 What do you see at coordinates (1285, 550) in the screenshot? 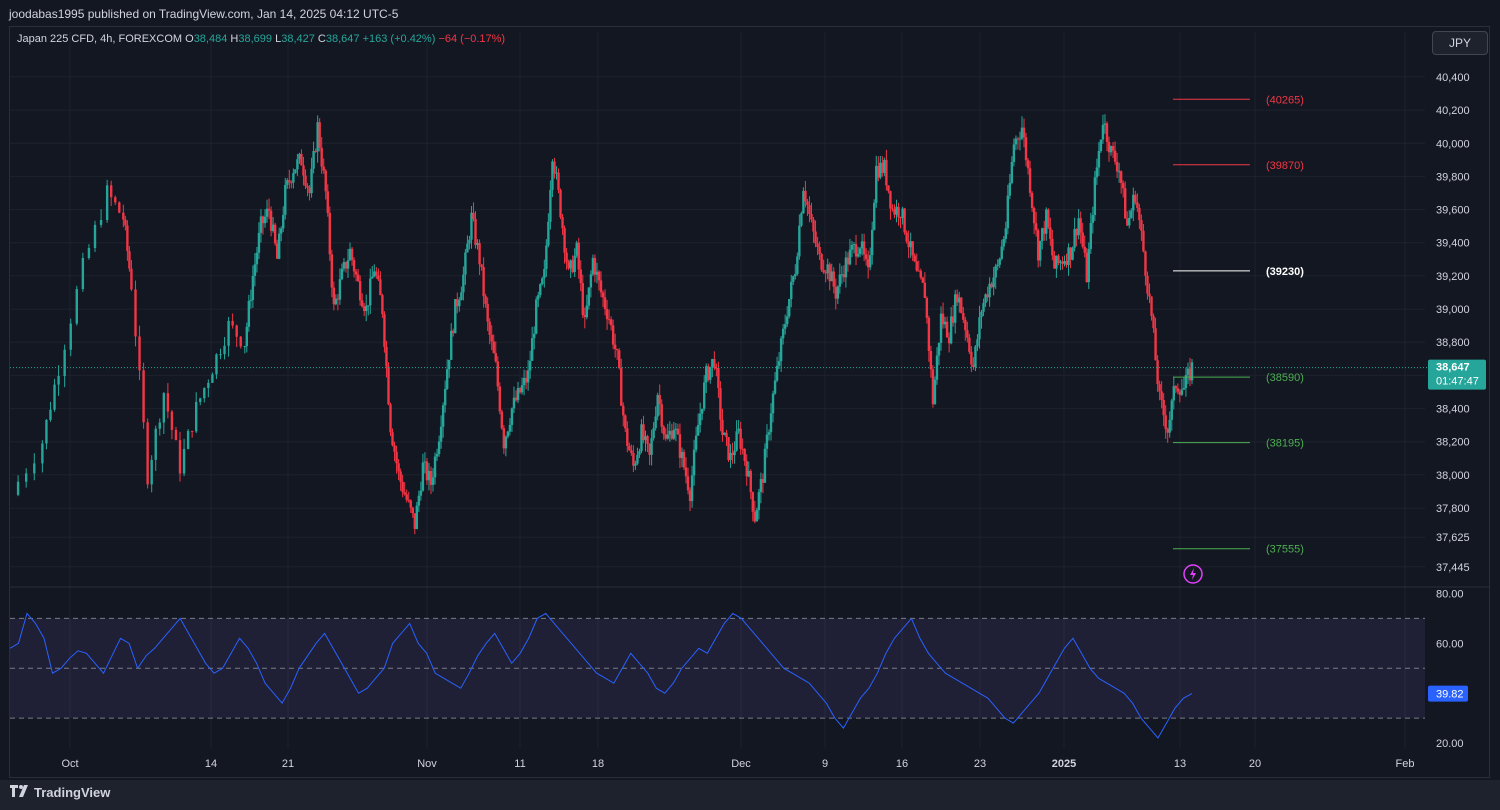
I see `level-label-support: (37555)` at bounding box center [1285, 550].